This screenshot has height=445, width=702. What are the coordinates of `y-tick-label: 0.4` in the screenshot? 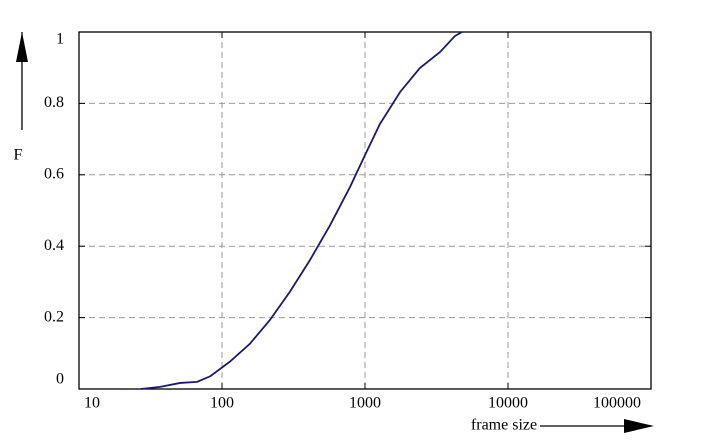 It's located at (54, 245).